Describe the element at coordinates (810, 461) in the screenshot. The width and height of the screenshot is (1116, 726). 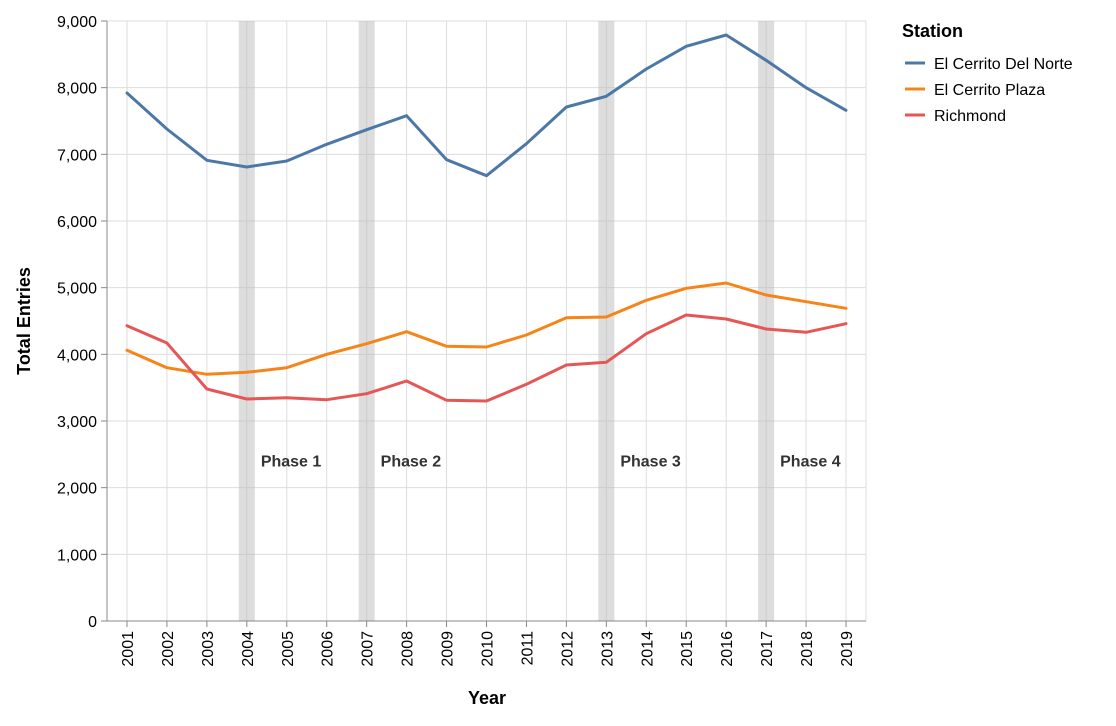
I see `phase-label: Phase 4` at that location.